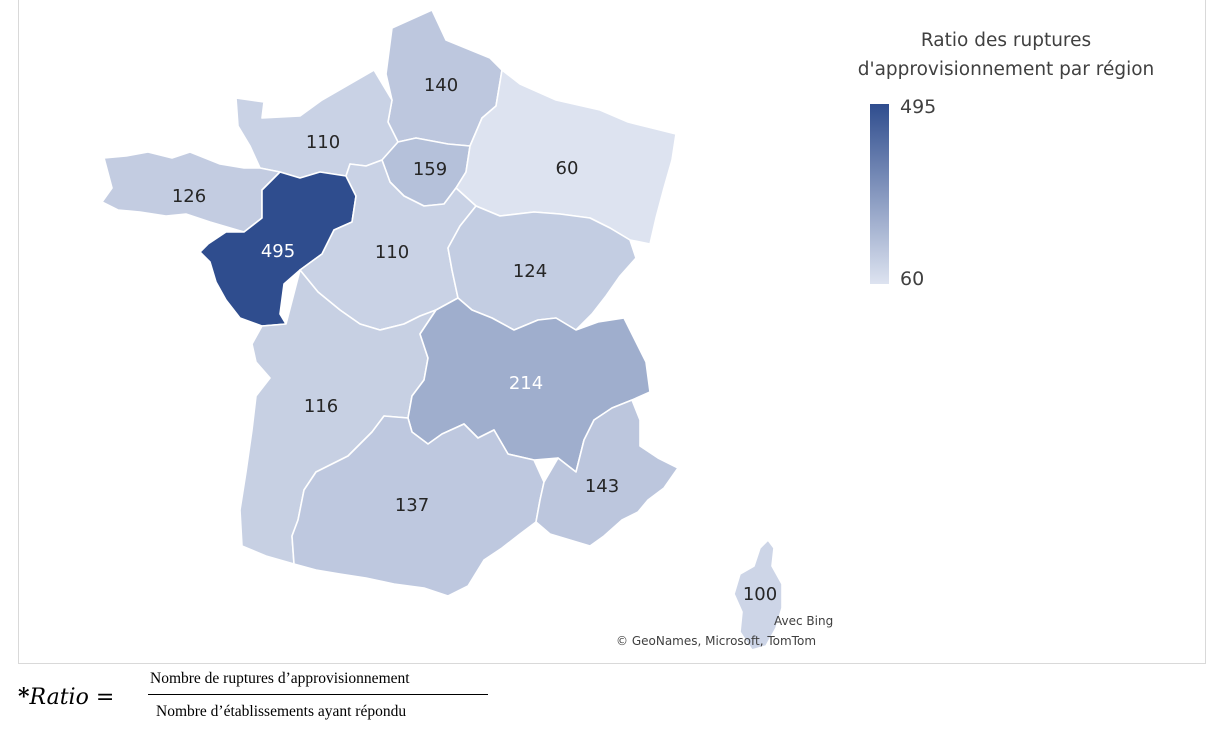 This screenshot has width=1226, height=731. What do you see at coordinates (101, 697) in the screenshot?
I see `formula-equals: =` at bounding box center [101, 697].